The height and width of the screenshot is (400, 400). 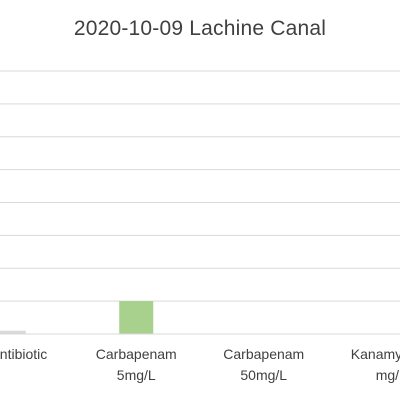 I want to click on x-tick-label: Kanamycin 5mg/L, so click(x=375, y=364).